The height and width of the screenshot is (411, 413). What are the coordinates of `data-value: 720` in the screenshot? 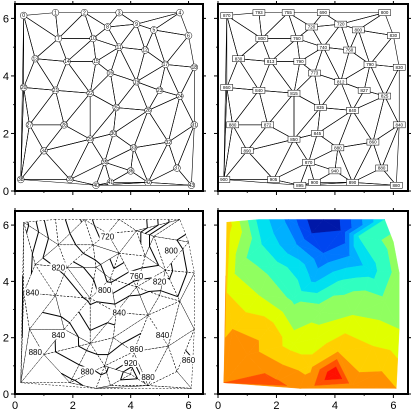 It's located at (312, 27).